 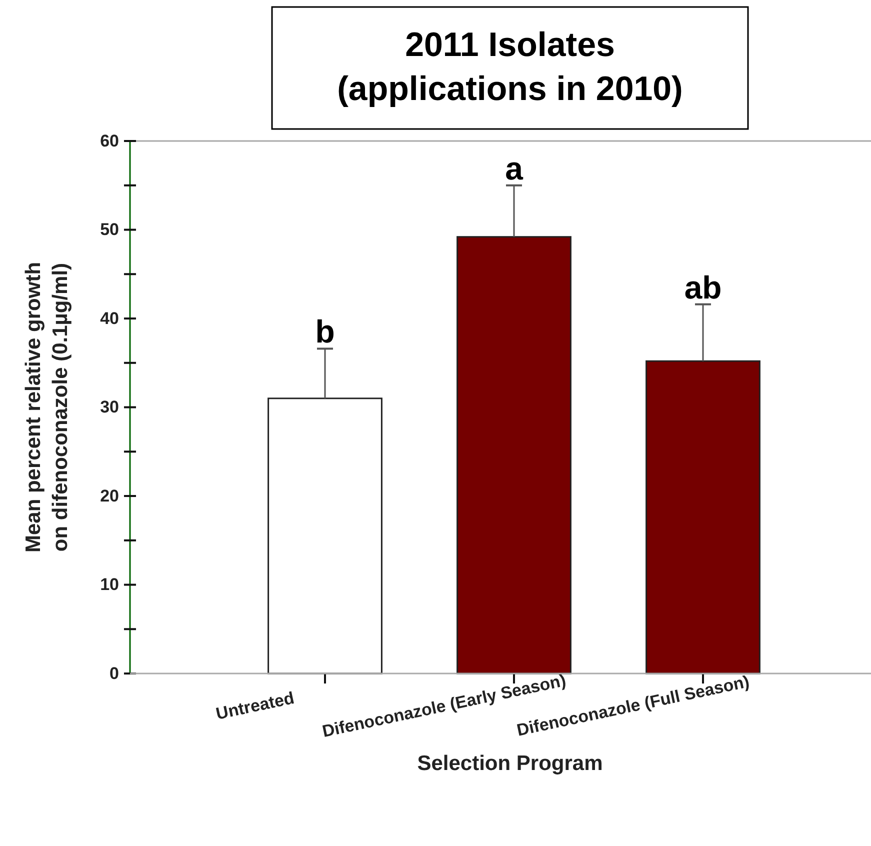 What do you see at coordinates (255, 706) in the screenshot?
I see `x-tick-label: Untreated` at bounding box center [255, 706].